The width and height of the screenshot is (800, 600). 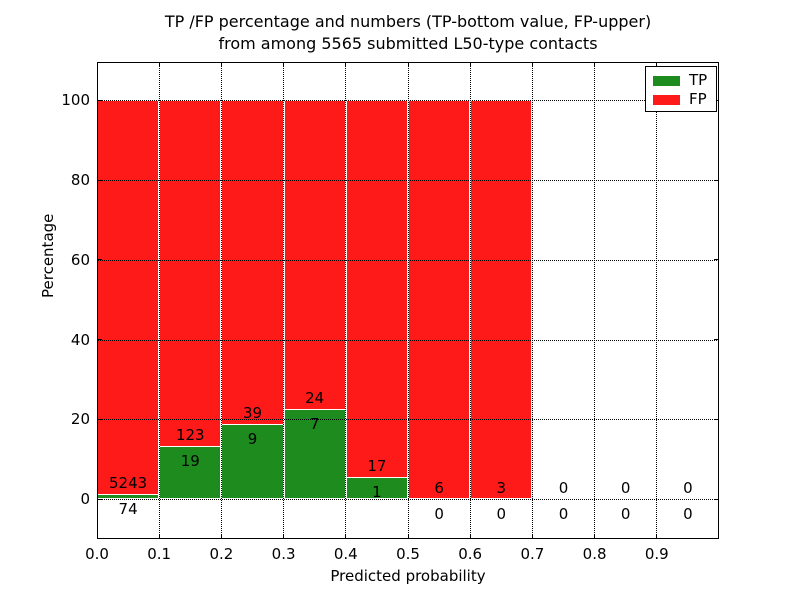 What do you see at coordinates (85, 499) in the screenshot?
I see `y-tick-label: 0` at bounding box center [85, 499].